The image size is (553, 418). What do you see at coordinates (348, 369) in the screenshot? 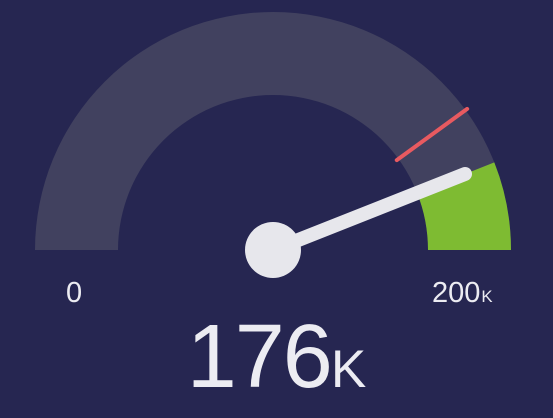
I see `gauge-value-unit: K` at bounding box center [348, 369].